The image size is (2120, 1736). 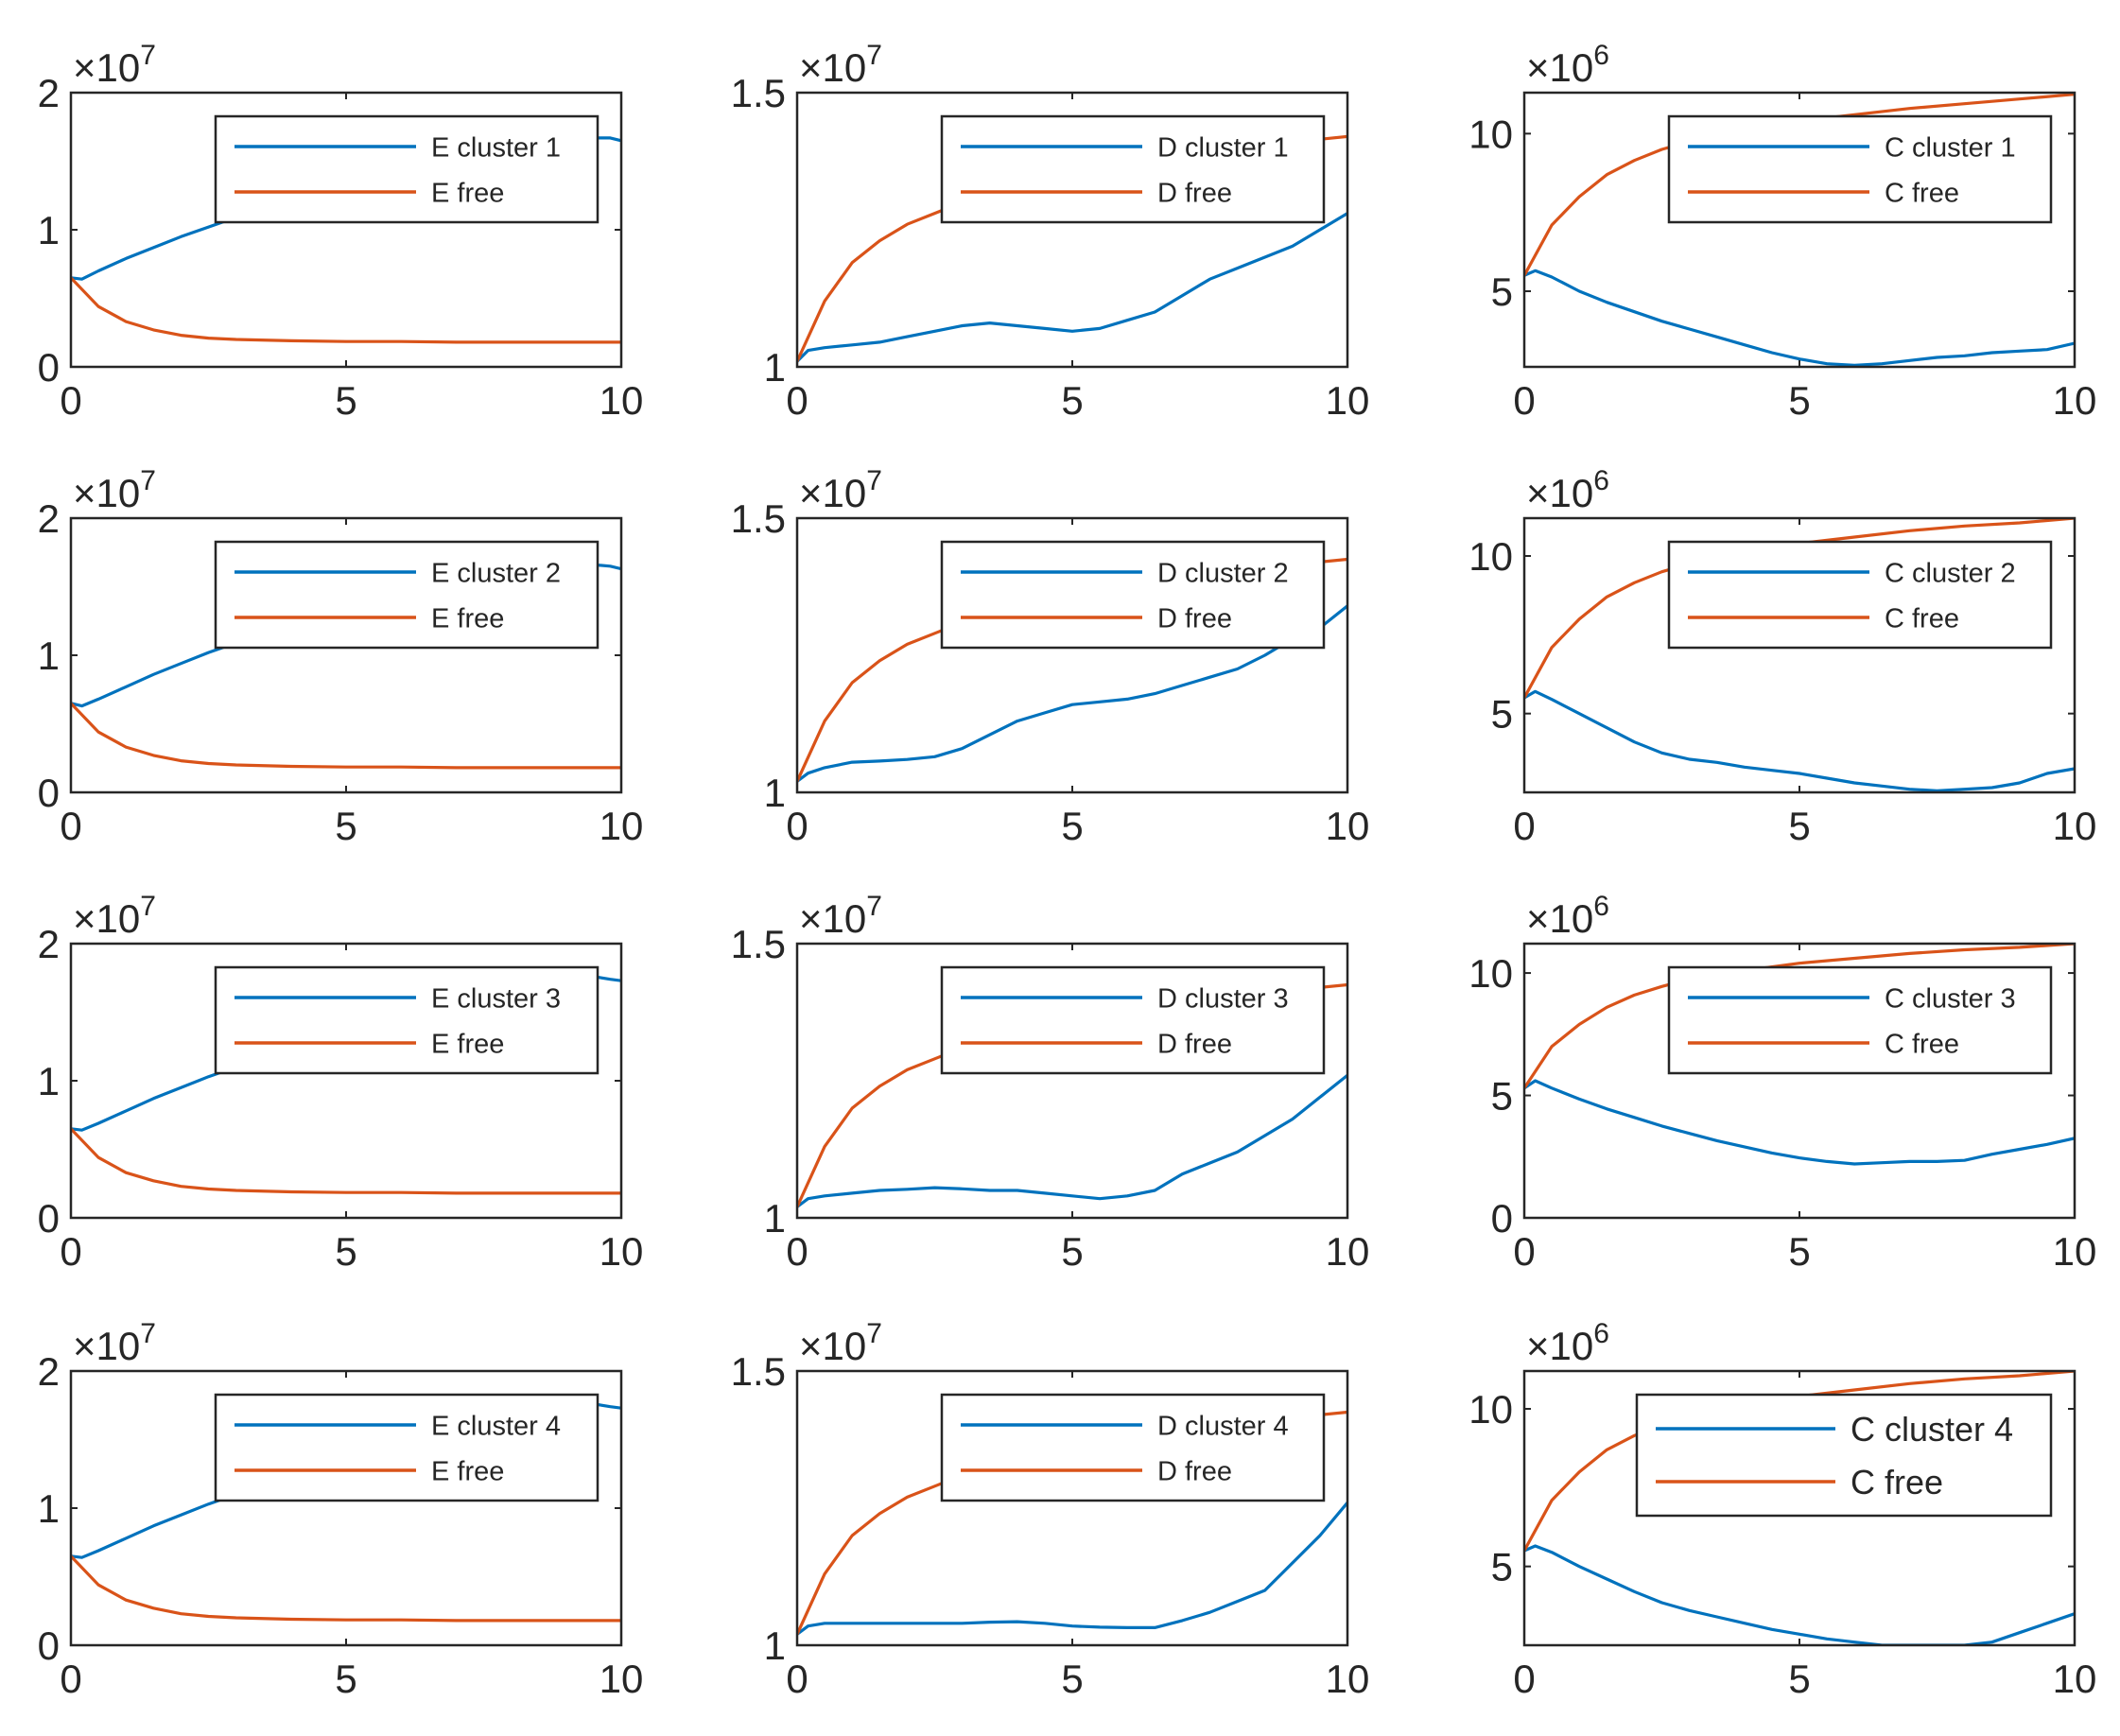 What do you see at coordinates (407, 595) in the screenshot?
I see `legend: E cluster 2 E free` at bounding box center [407, 595].